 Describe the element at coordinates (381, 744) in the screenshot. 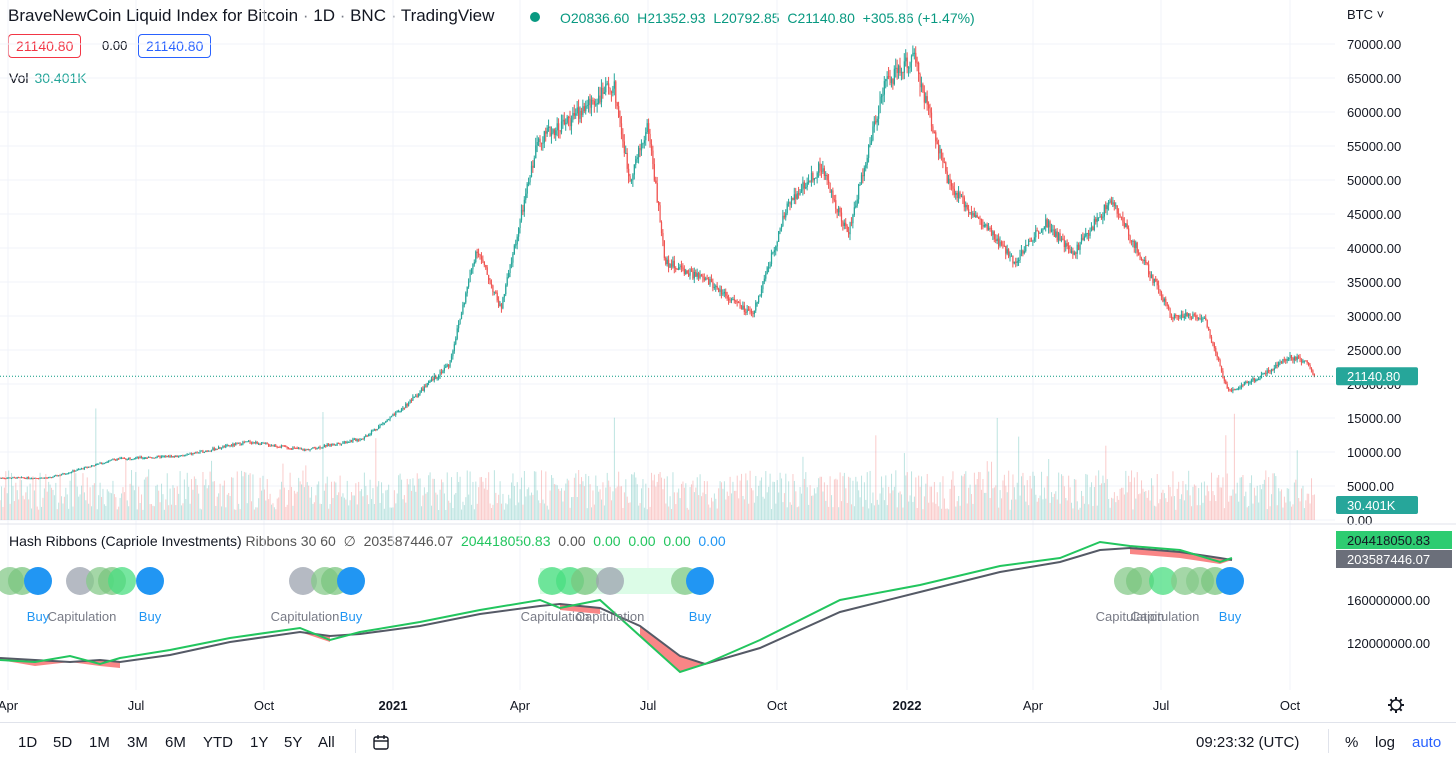

I see `date-range-icon` at that location.